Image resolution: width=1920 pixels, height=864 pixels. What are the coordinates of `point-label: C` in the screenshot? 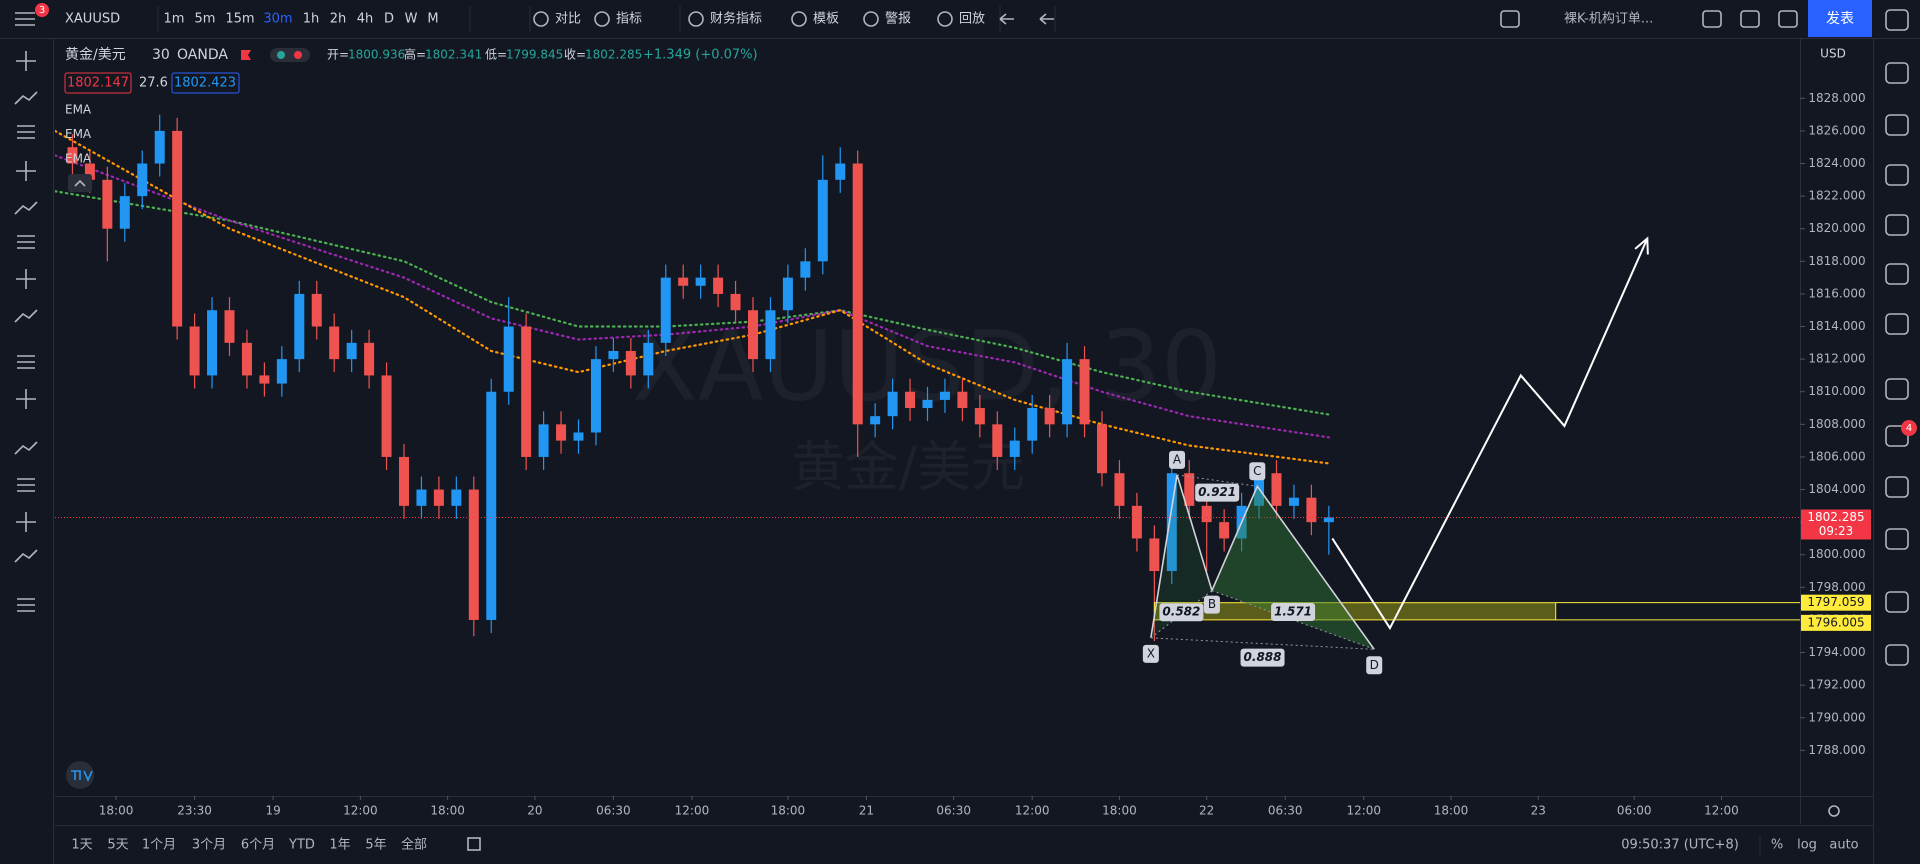 It's located at (1257, 471).